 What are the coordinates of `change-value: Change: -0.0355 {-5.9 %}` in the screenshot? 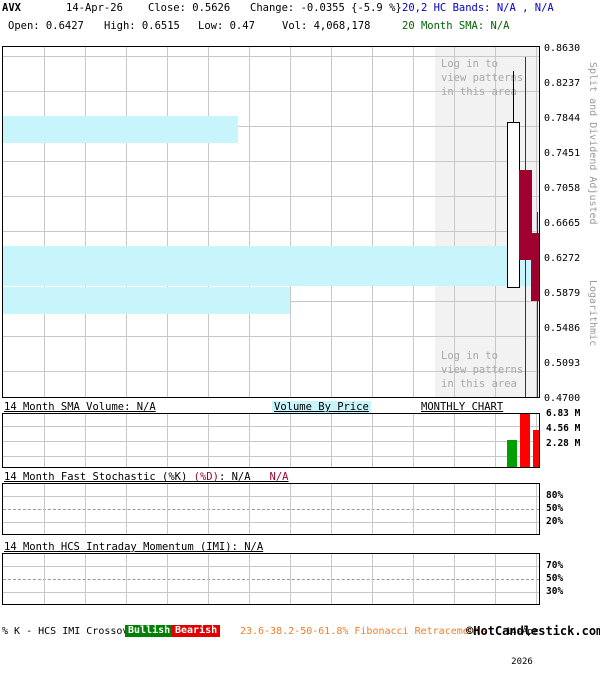 It's located at (326, 8).